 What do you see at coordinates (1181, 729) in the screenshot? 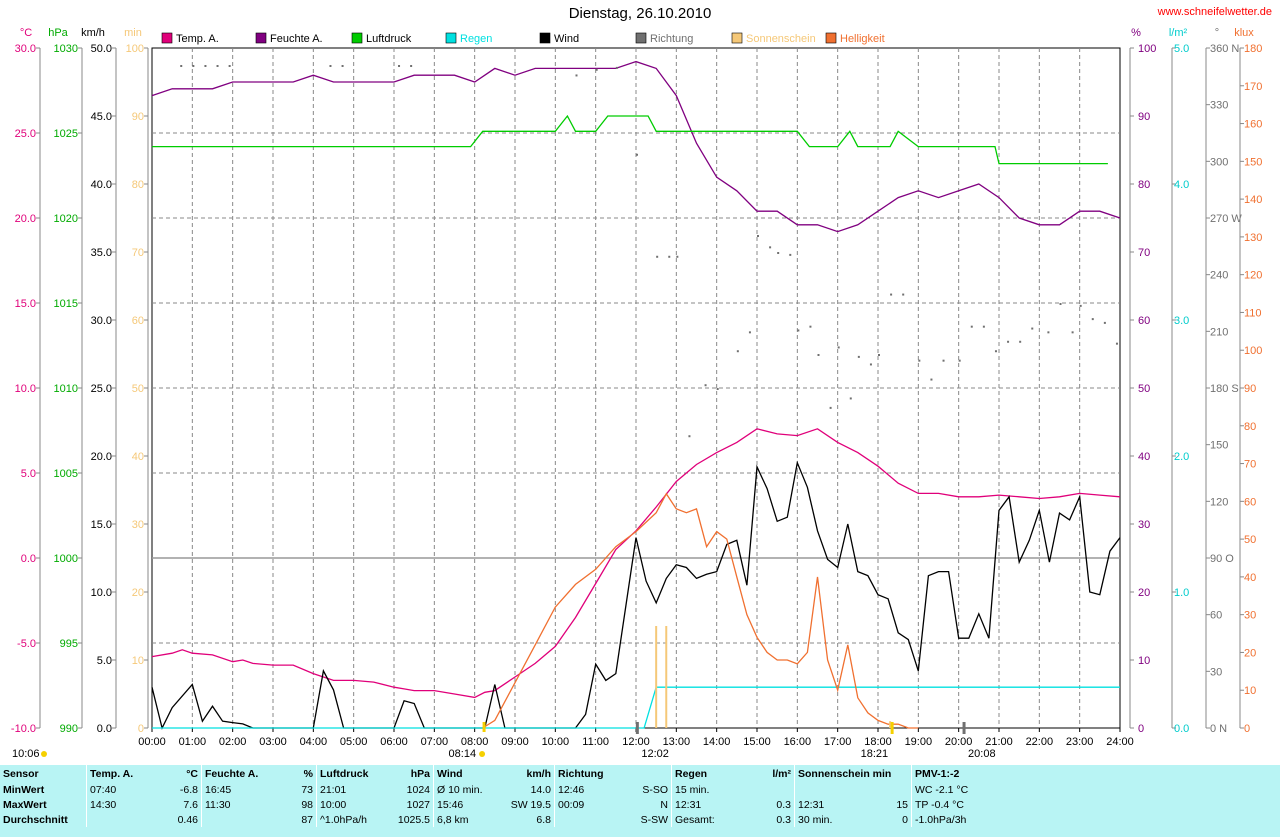
I see `rain-axis-label: 0.0` at bounding box center [1181, 729].